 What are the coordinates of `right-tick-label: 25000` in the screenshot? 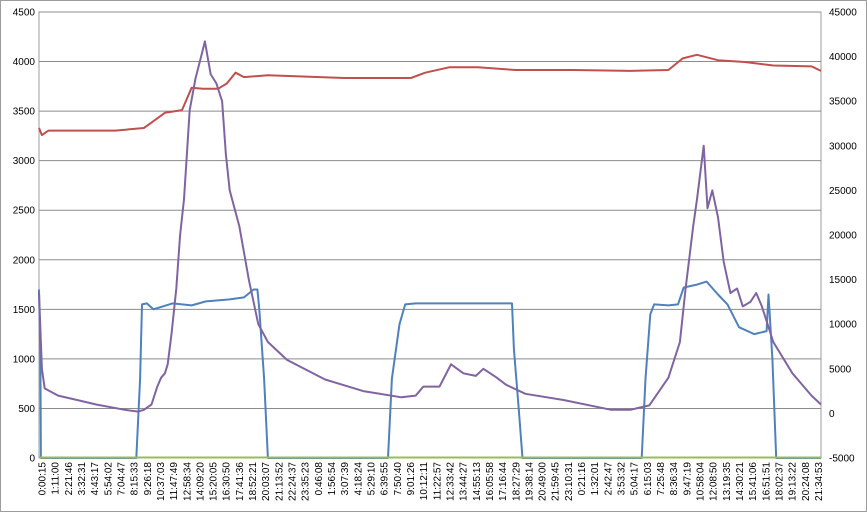 It's located at (843, 191).